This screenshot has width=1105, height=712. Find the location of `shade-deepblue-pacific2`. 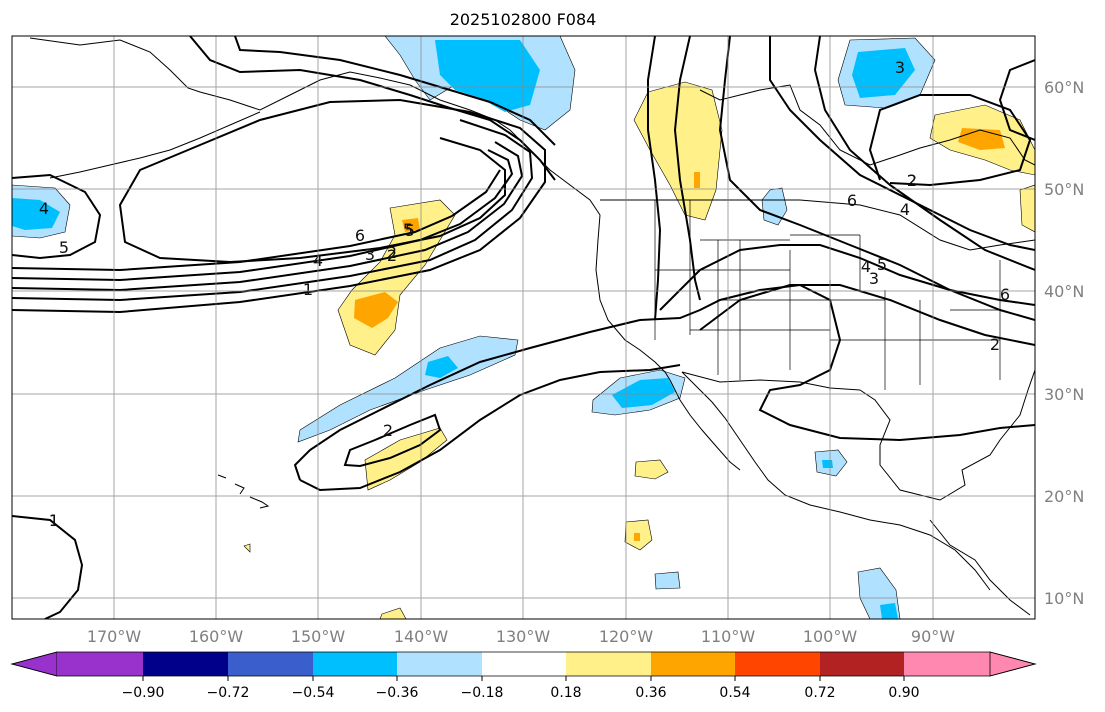

shade-deepblue-pacific2 is located at coordinates (441, 367).